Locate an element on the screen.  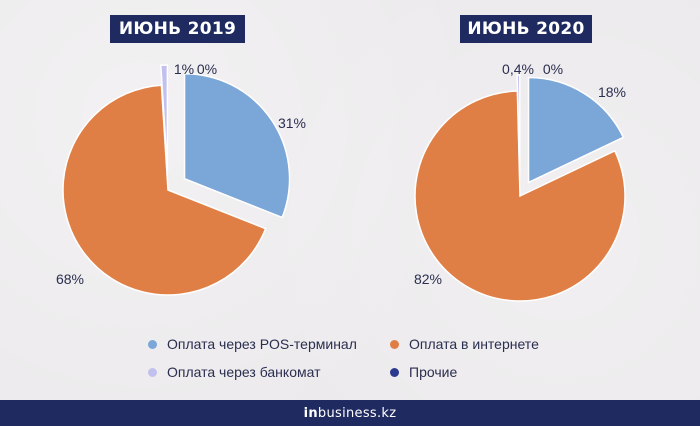
legend-swatch-atm is located at coordinates (152, 372).